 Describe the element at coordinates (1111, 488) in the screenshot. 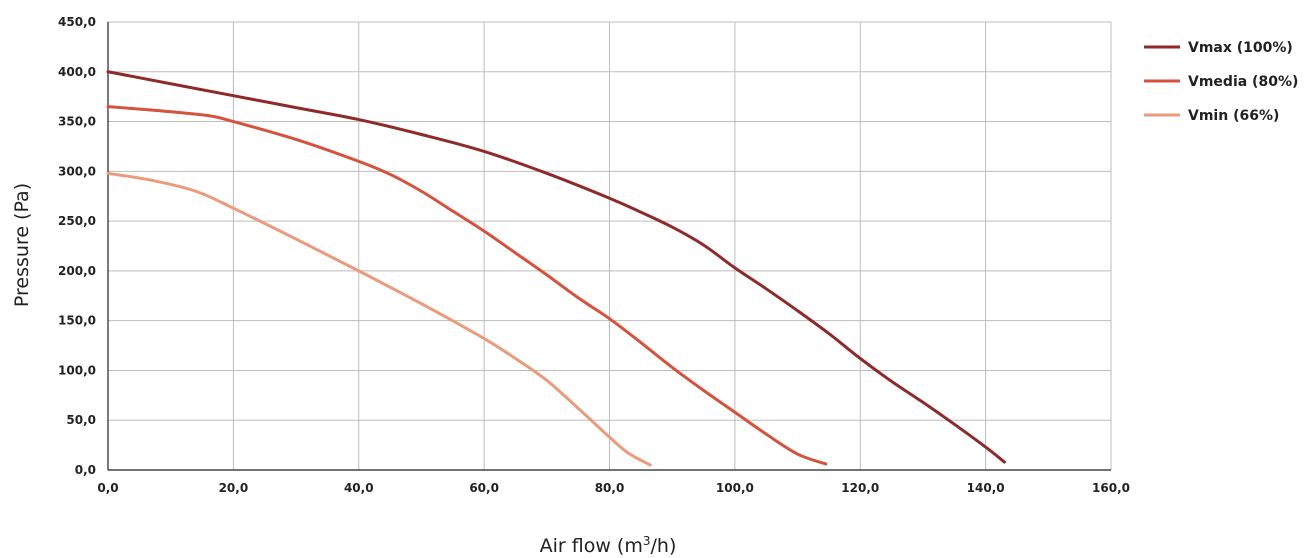

I see `x-tick-label: 160,0` at that location.